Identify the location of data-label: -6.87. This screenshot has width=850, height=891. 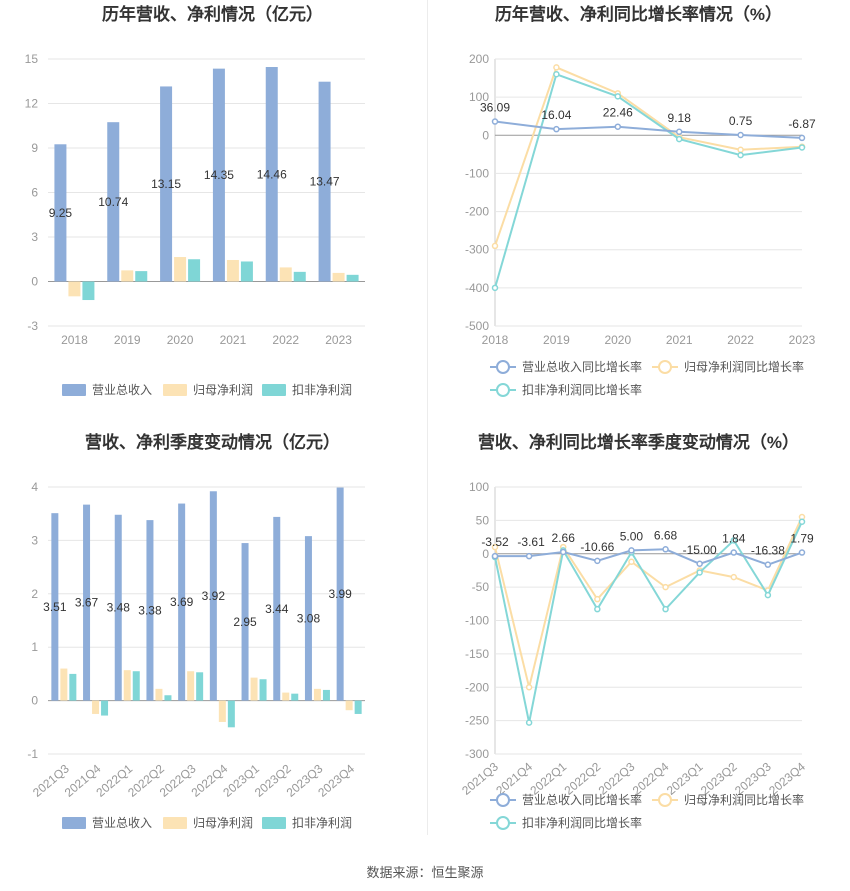
(802, 124).